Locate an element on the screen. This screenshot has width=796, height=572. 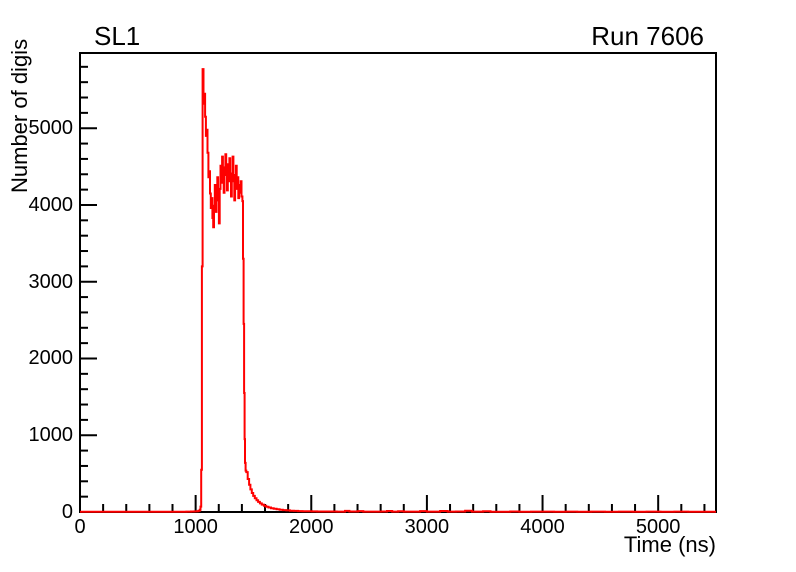
x-tick-label: 5000 is located at coordinates (658, 527).